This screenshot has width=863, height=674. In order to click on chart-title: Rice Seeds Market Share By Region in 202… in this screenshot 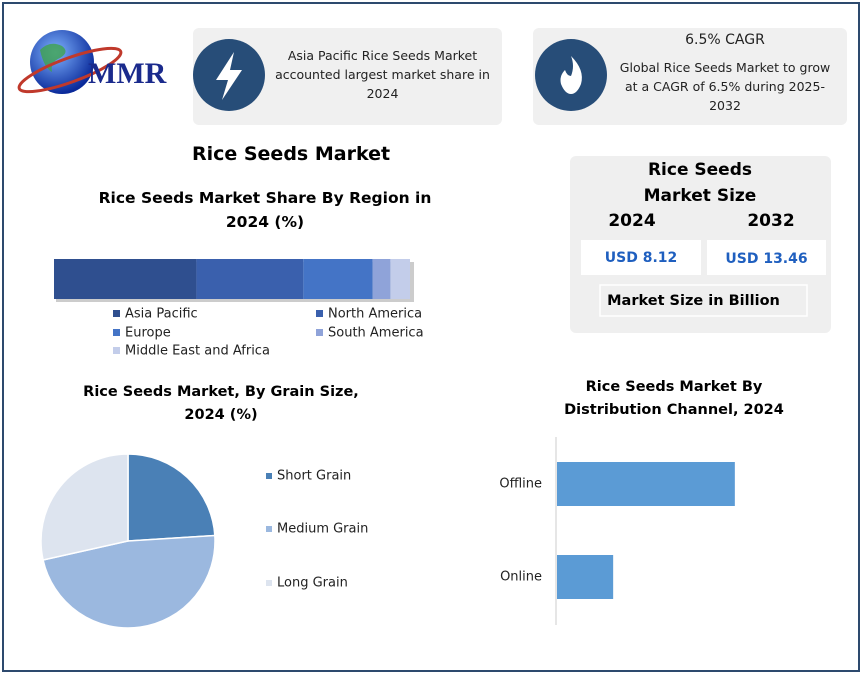, I will do `click(265, 210)`.